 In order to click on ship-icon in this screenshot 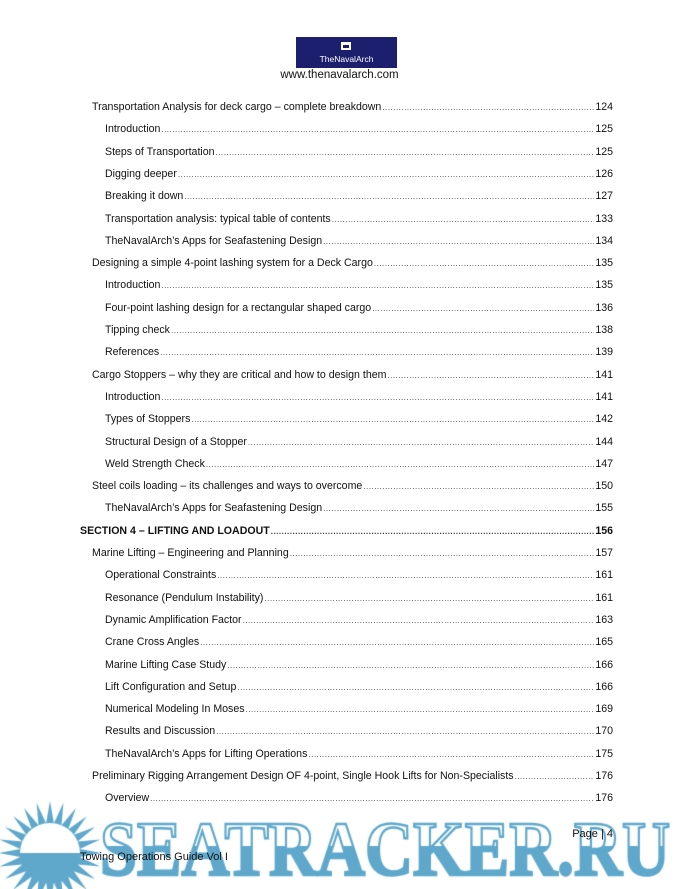, I will do `click(346, 46)`.